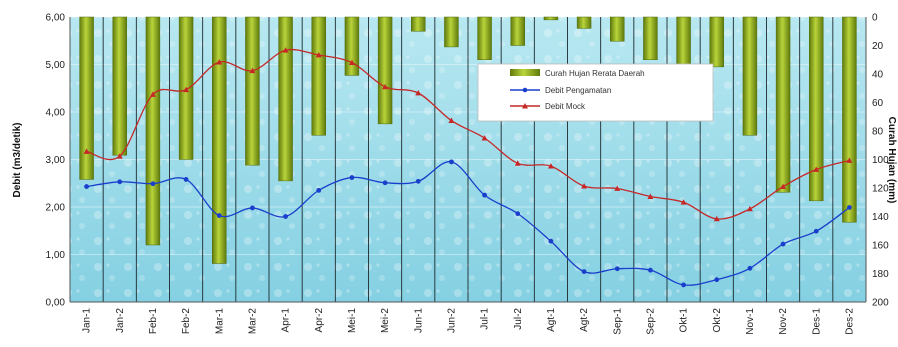 Image resolution: width=898 pixels, height=347 pixels. I want to click on x-tick-label: Des-2, so click(849, 321).